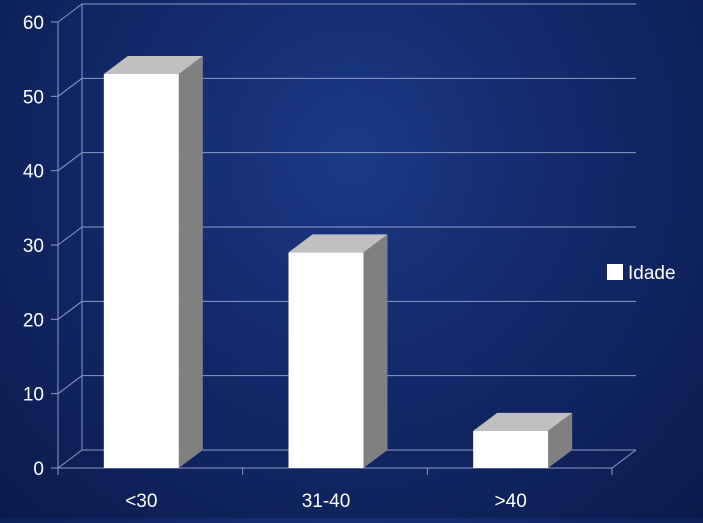 The width and height of the screenshot is (703, 523). Describe the element at coordinates (33, 23) in the screenshot. I see `y-tick-label-60: 60` at that location.